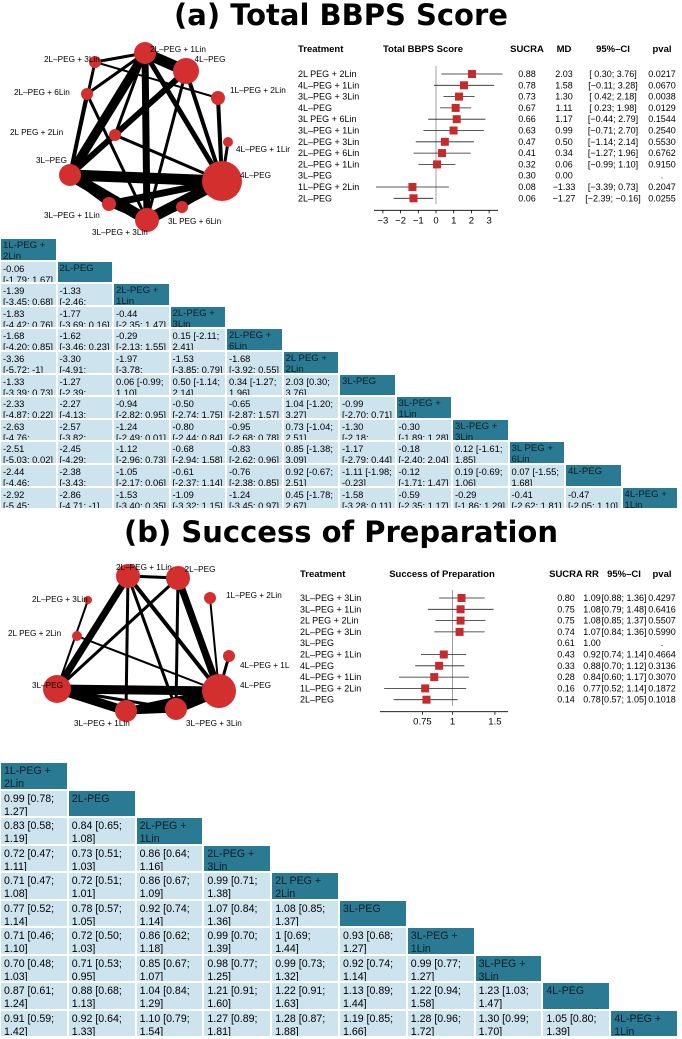 This screenshot has height=1039, width=682. What do you see at coordinates (480, 452) in the screenshot?
I see `league-cell: 0.12 [-1.61; 1.85]` at bounding box center [480, 452].